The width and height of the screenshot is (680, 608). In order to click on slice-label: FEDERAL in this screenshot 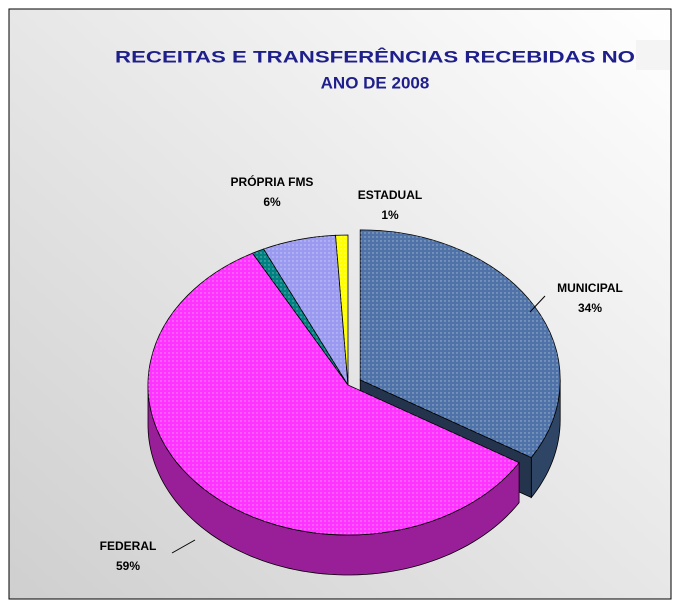, I will do `click(128, 546)`.